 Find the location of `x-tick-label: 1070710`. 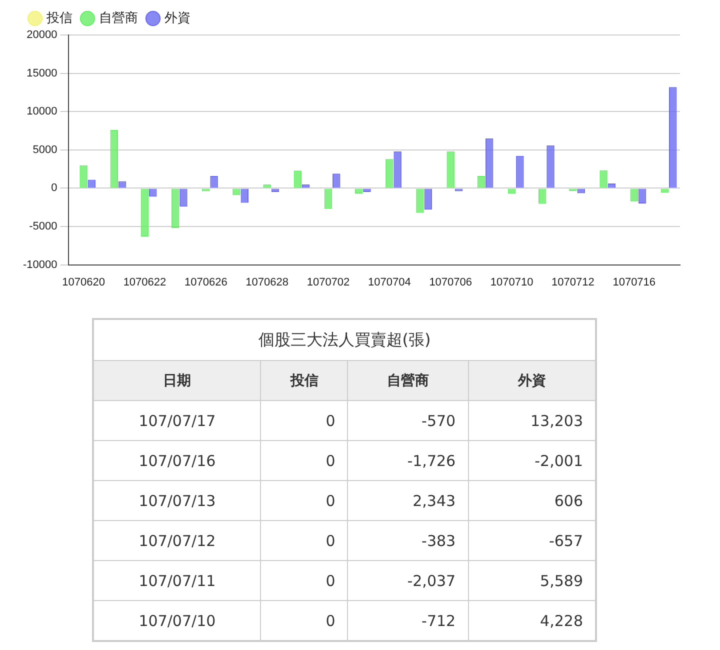

x-tick-label: 1070710 is located at coordinates (512, 282).